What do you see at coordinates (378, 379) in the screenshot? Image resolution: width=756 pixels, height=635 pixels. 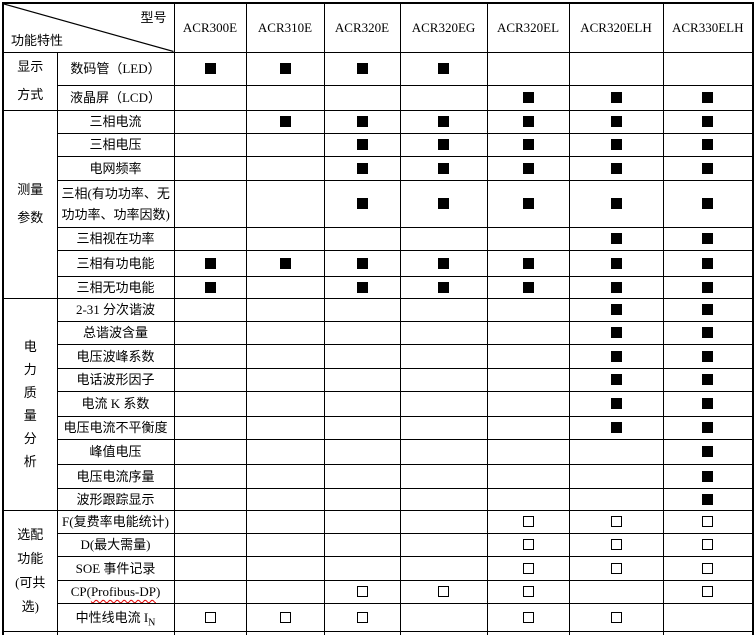 I see `table-row: 电话波形因子` at bounding box center [378, 379].